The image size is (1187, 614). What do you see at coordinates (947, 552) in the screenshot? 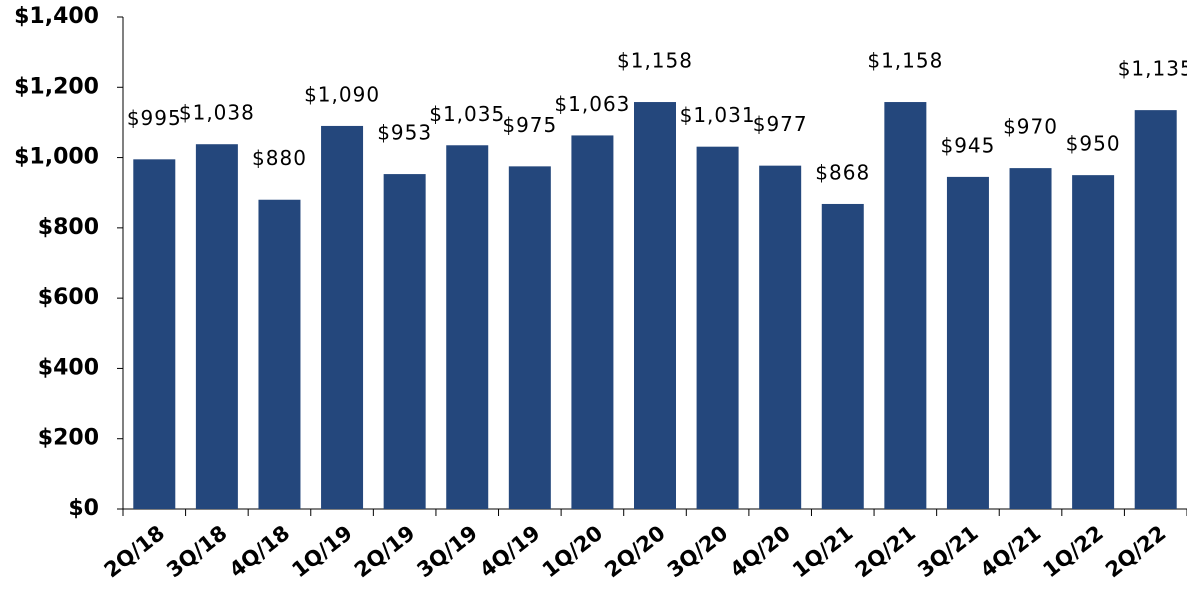
I see `x-tick-label: 3Q/21` at bounding box center [947, 552].